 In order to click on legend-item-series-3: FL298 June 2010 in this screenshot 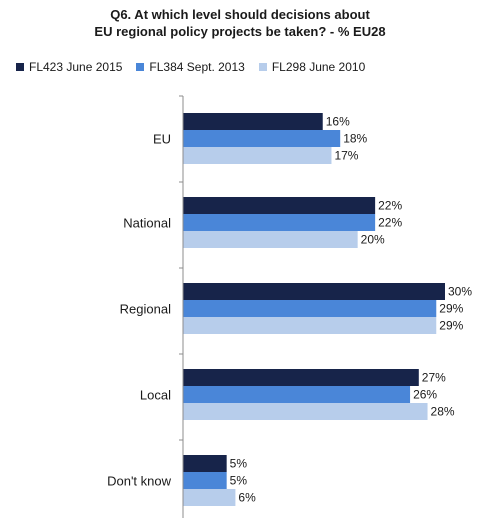, I will do `click(312, 67)`.